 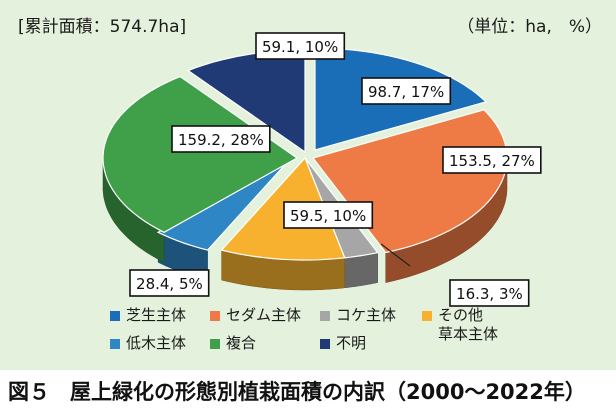 What do you see at coordinates (200, 154) in the screenshot?
I see `pie-slice-composite` at bounding box center [200, 154].